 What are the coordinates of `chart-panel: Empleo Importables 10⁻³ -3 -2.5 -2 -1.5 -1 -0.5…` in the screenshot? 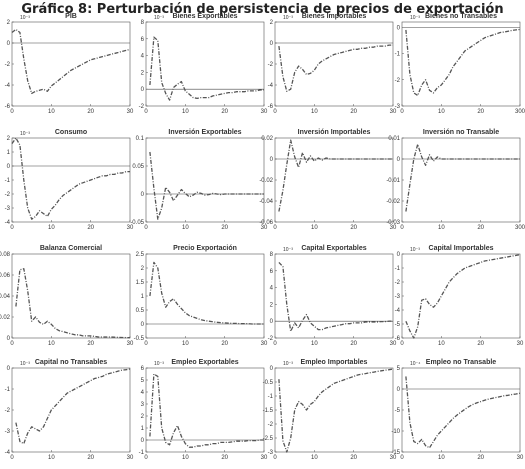 It's located at (335, 412).